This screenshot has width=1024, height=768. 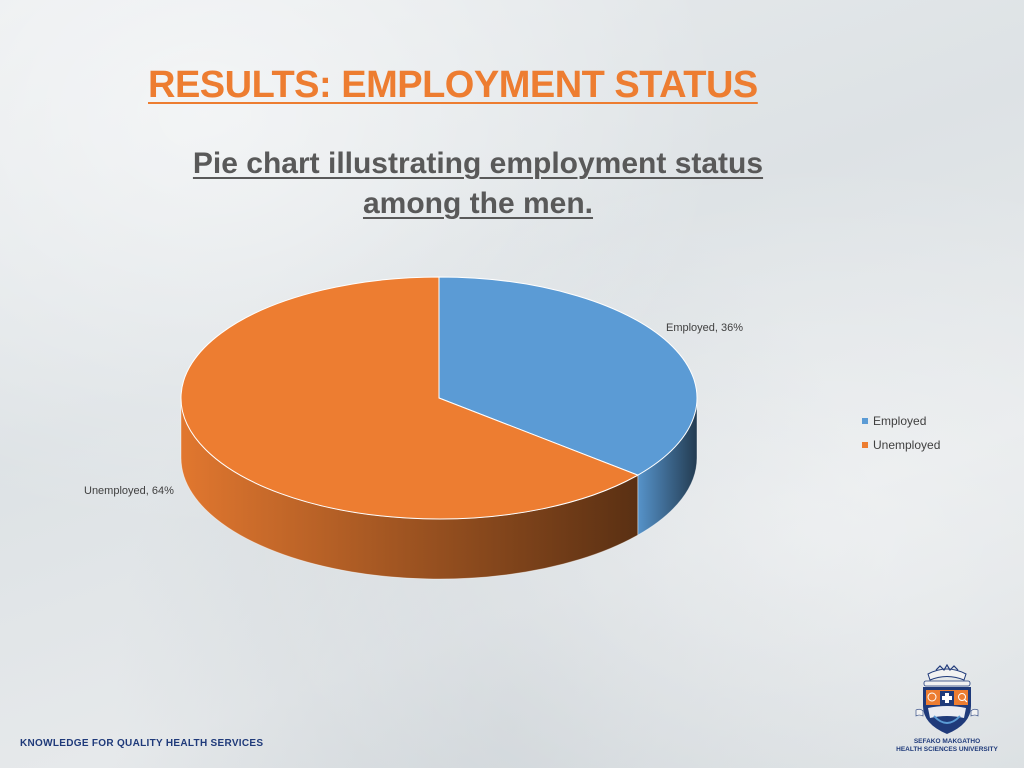 I want to click on pie-slice-unemployed, so click(x=409, y=398).